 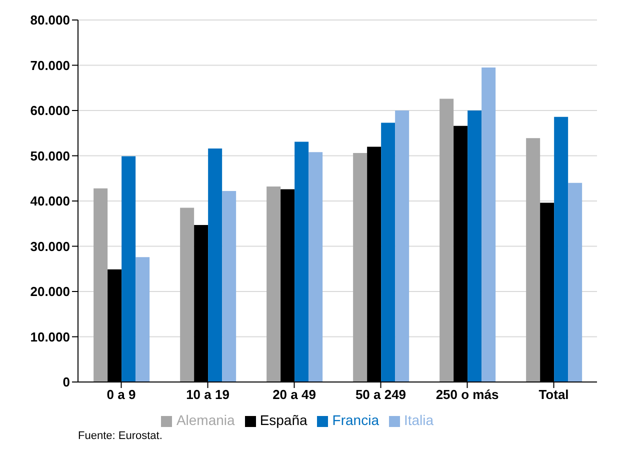 What do you see at coordinates (50, 292) in the screenshot?
I see `y-tick-label: 20.000` at bounding box center [50, 292].